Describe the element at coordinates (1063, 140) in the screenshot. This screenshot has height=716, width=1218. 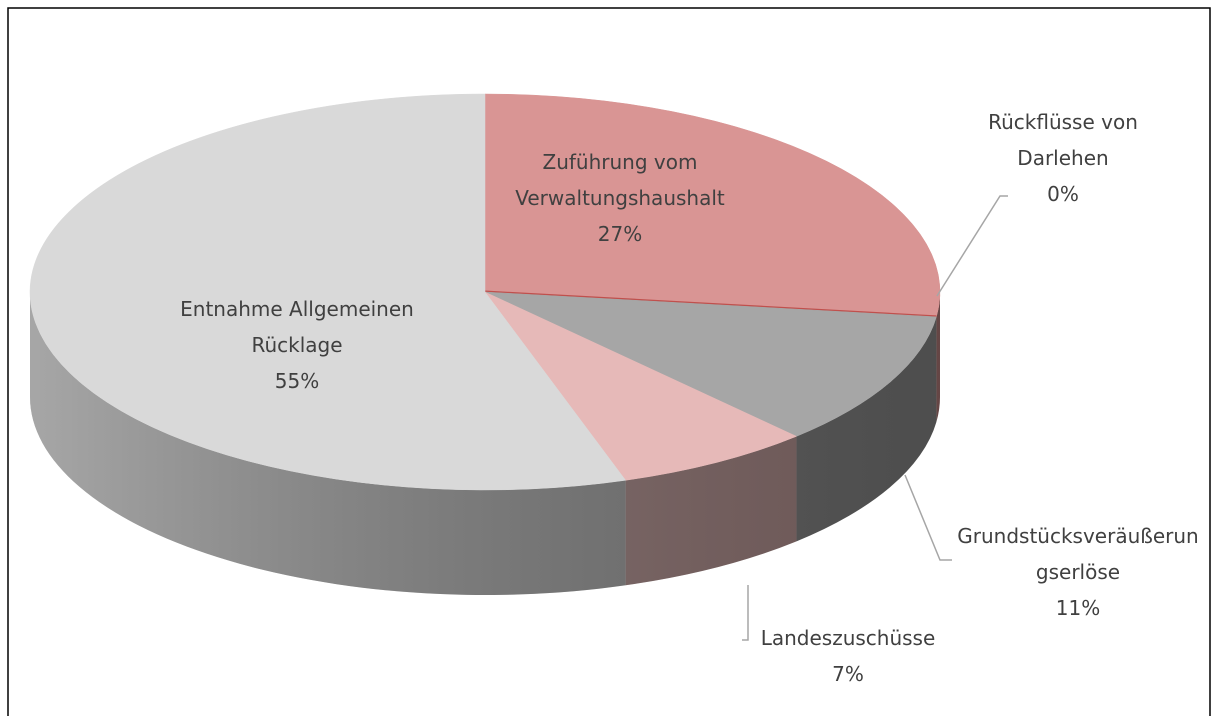
I see `category-label: Rückflüsse von Darlehen` at that location.